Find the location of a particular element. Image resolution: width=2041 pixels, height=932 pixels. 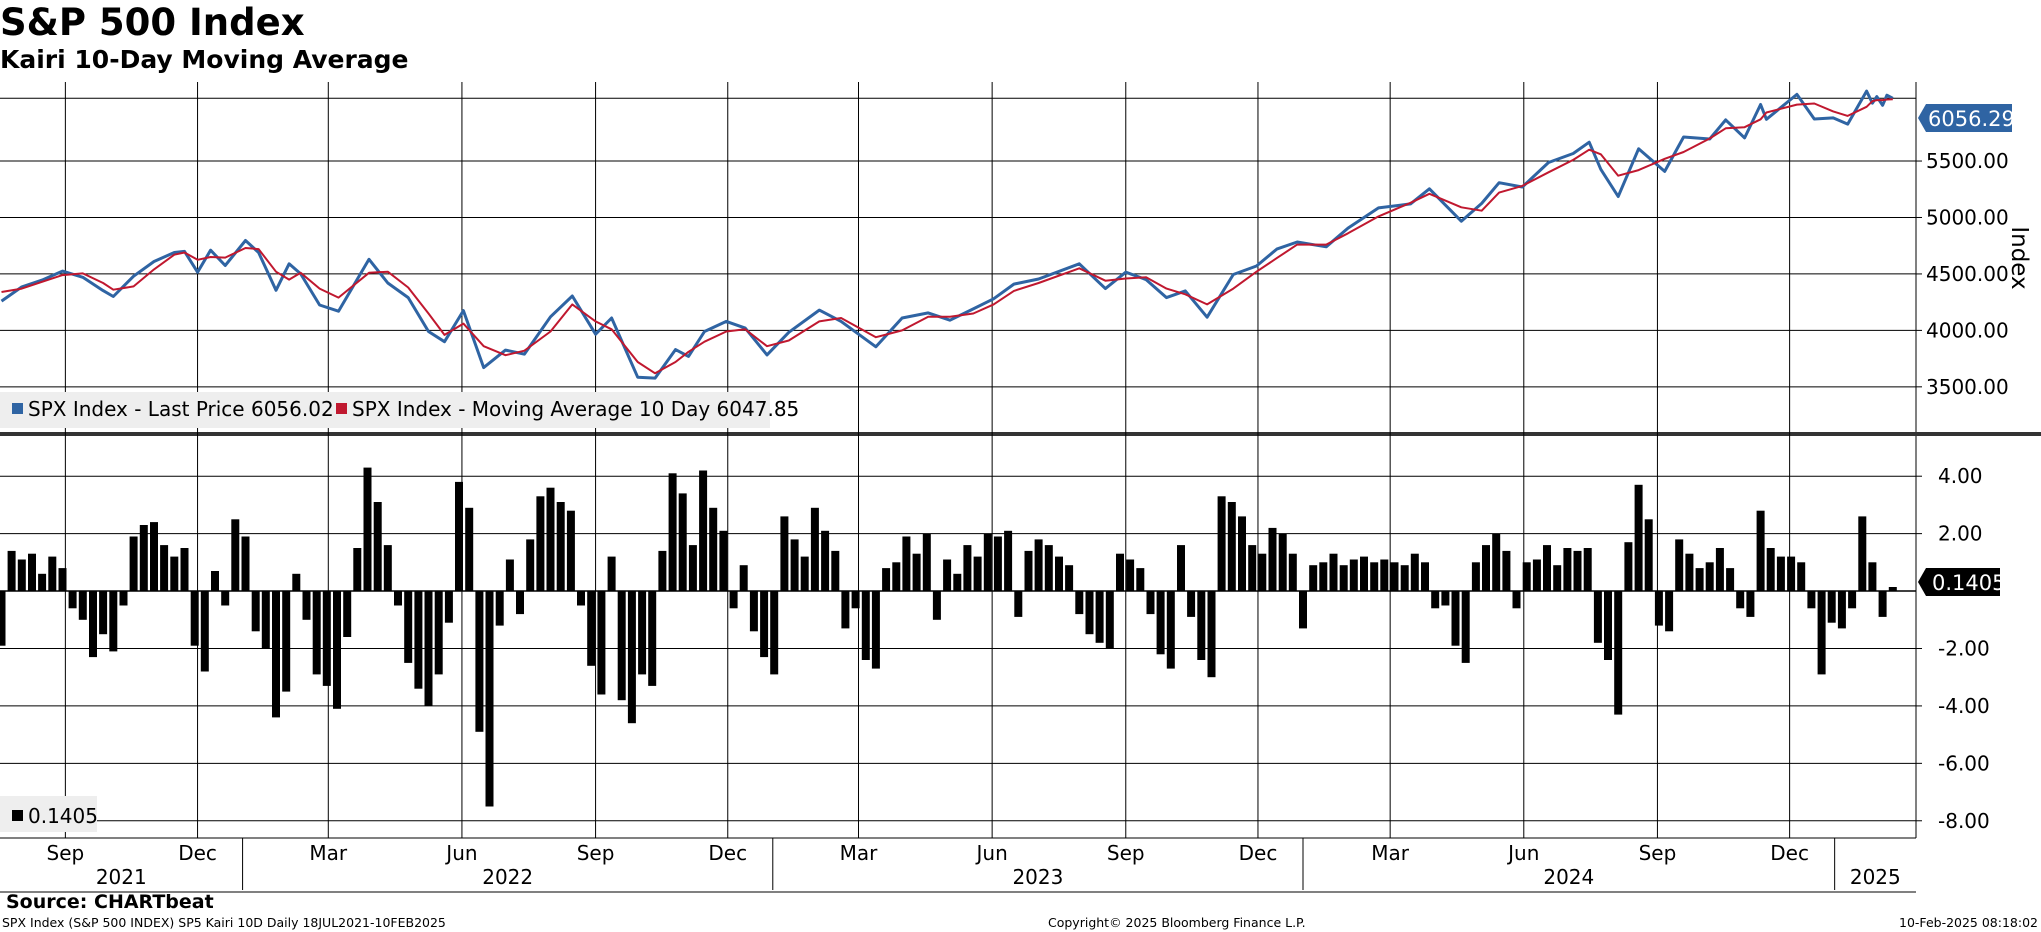

legend-swatch-last-price is located at coordinates (17, 408).